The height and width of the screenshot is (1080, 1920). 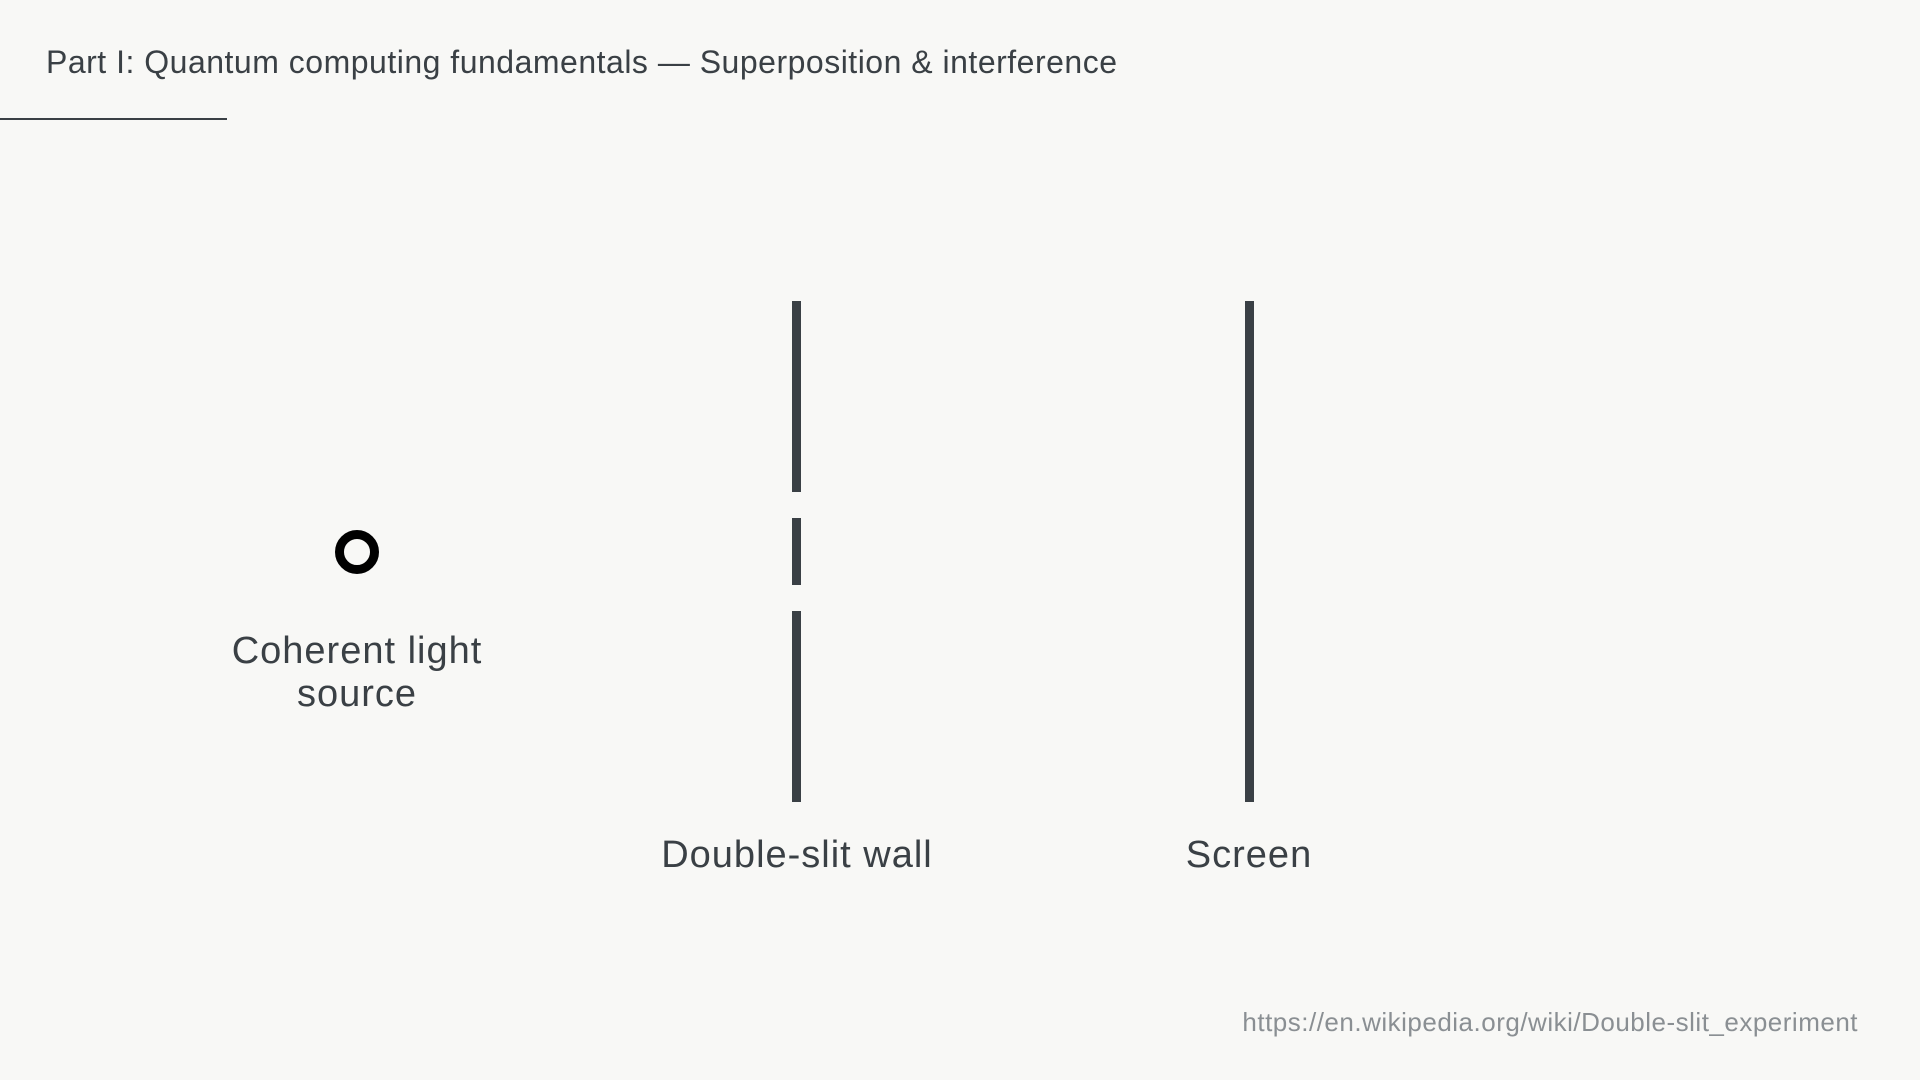 I want to click on wall-middle-segment, so click(x=796, y=551).